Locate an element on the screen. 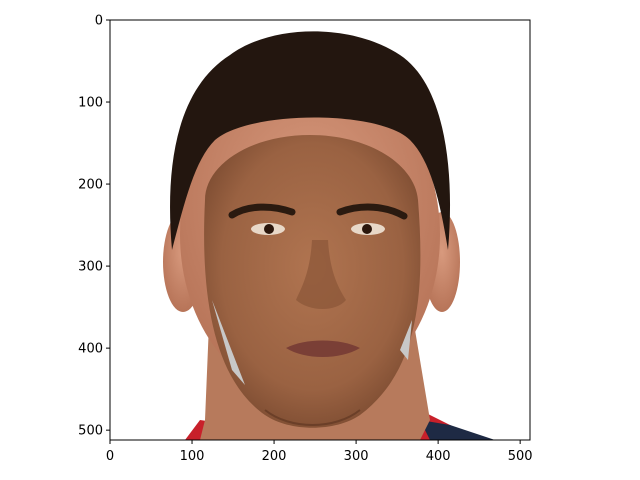  y-tick-label: 200 is located at coordinates (90, 185).